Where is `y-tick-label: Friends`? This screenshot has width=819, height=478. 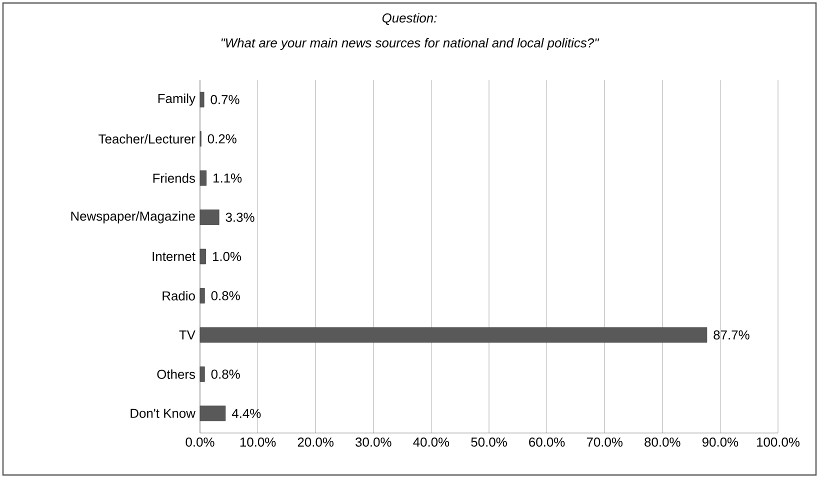
y-tick-label: Friends is located at coordinates (174, 178).